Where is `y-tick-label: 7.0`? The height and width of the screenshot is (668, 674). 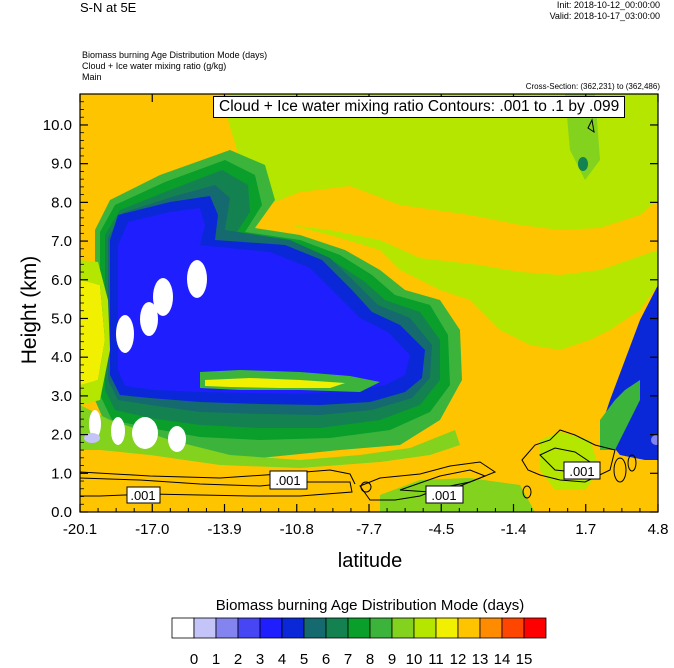 y-tick-label: 7.0 is located at coordinates (61, 241).